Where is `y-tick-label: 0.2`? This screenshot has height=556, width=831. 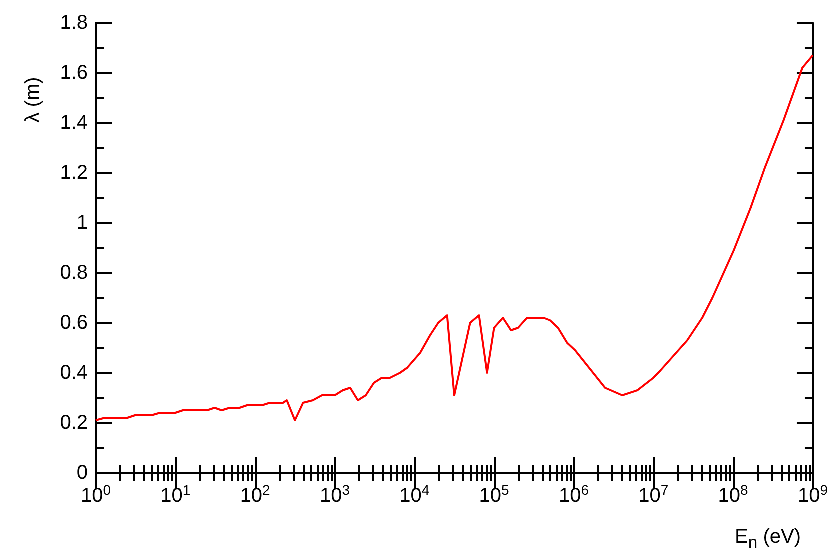 y-tick-label: 0.2 is located at coordinates (74, 423).